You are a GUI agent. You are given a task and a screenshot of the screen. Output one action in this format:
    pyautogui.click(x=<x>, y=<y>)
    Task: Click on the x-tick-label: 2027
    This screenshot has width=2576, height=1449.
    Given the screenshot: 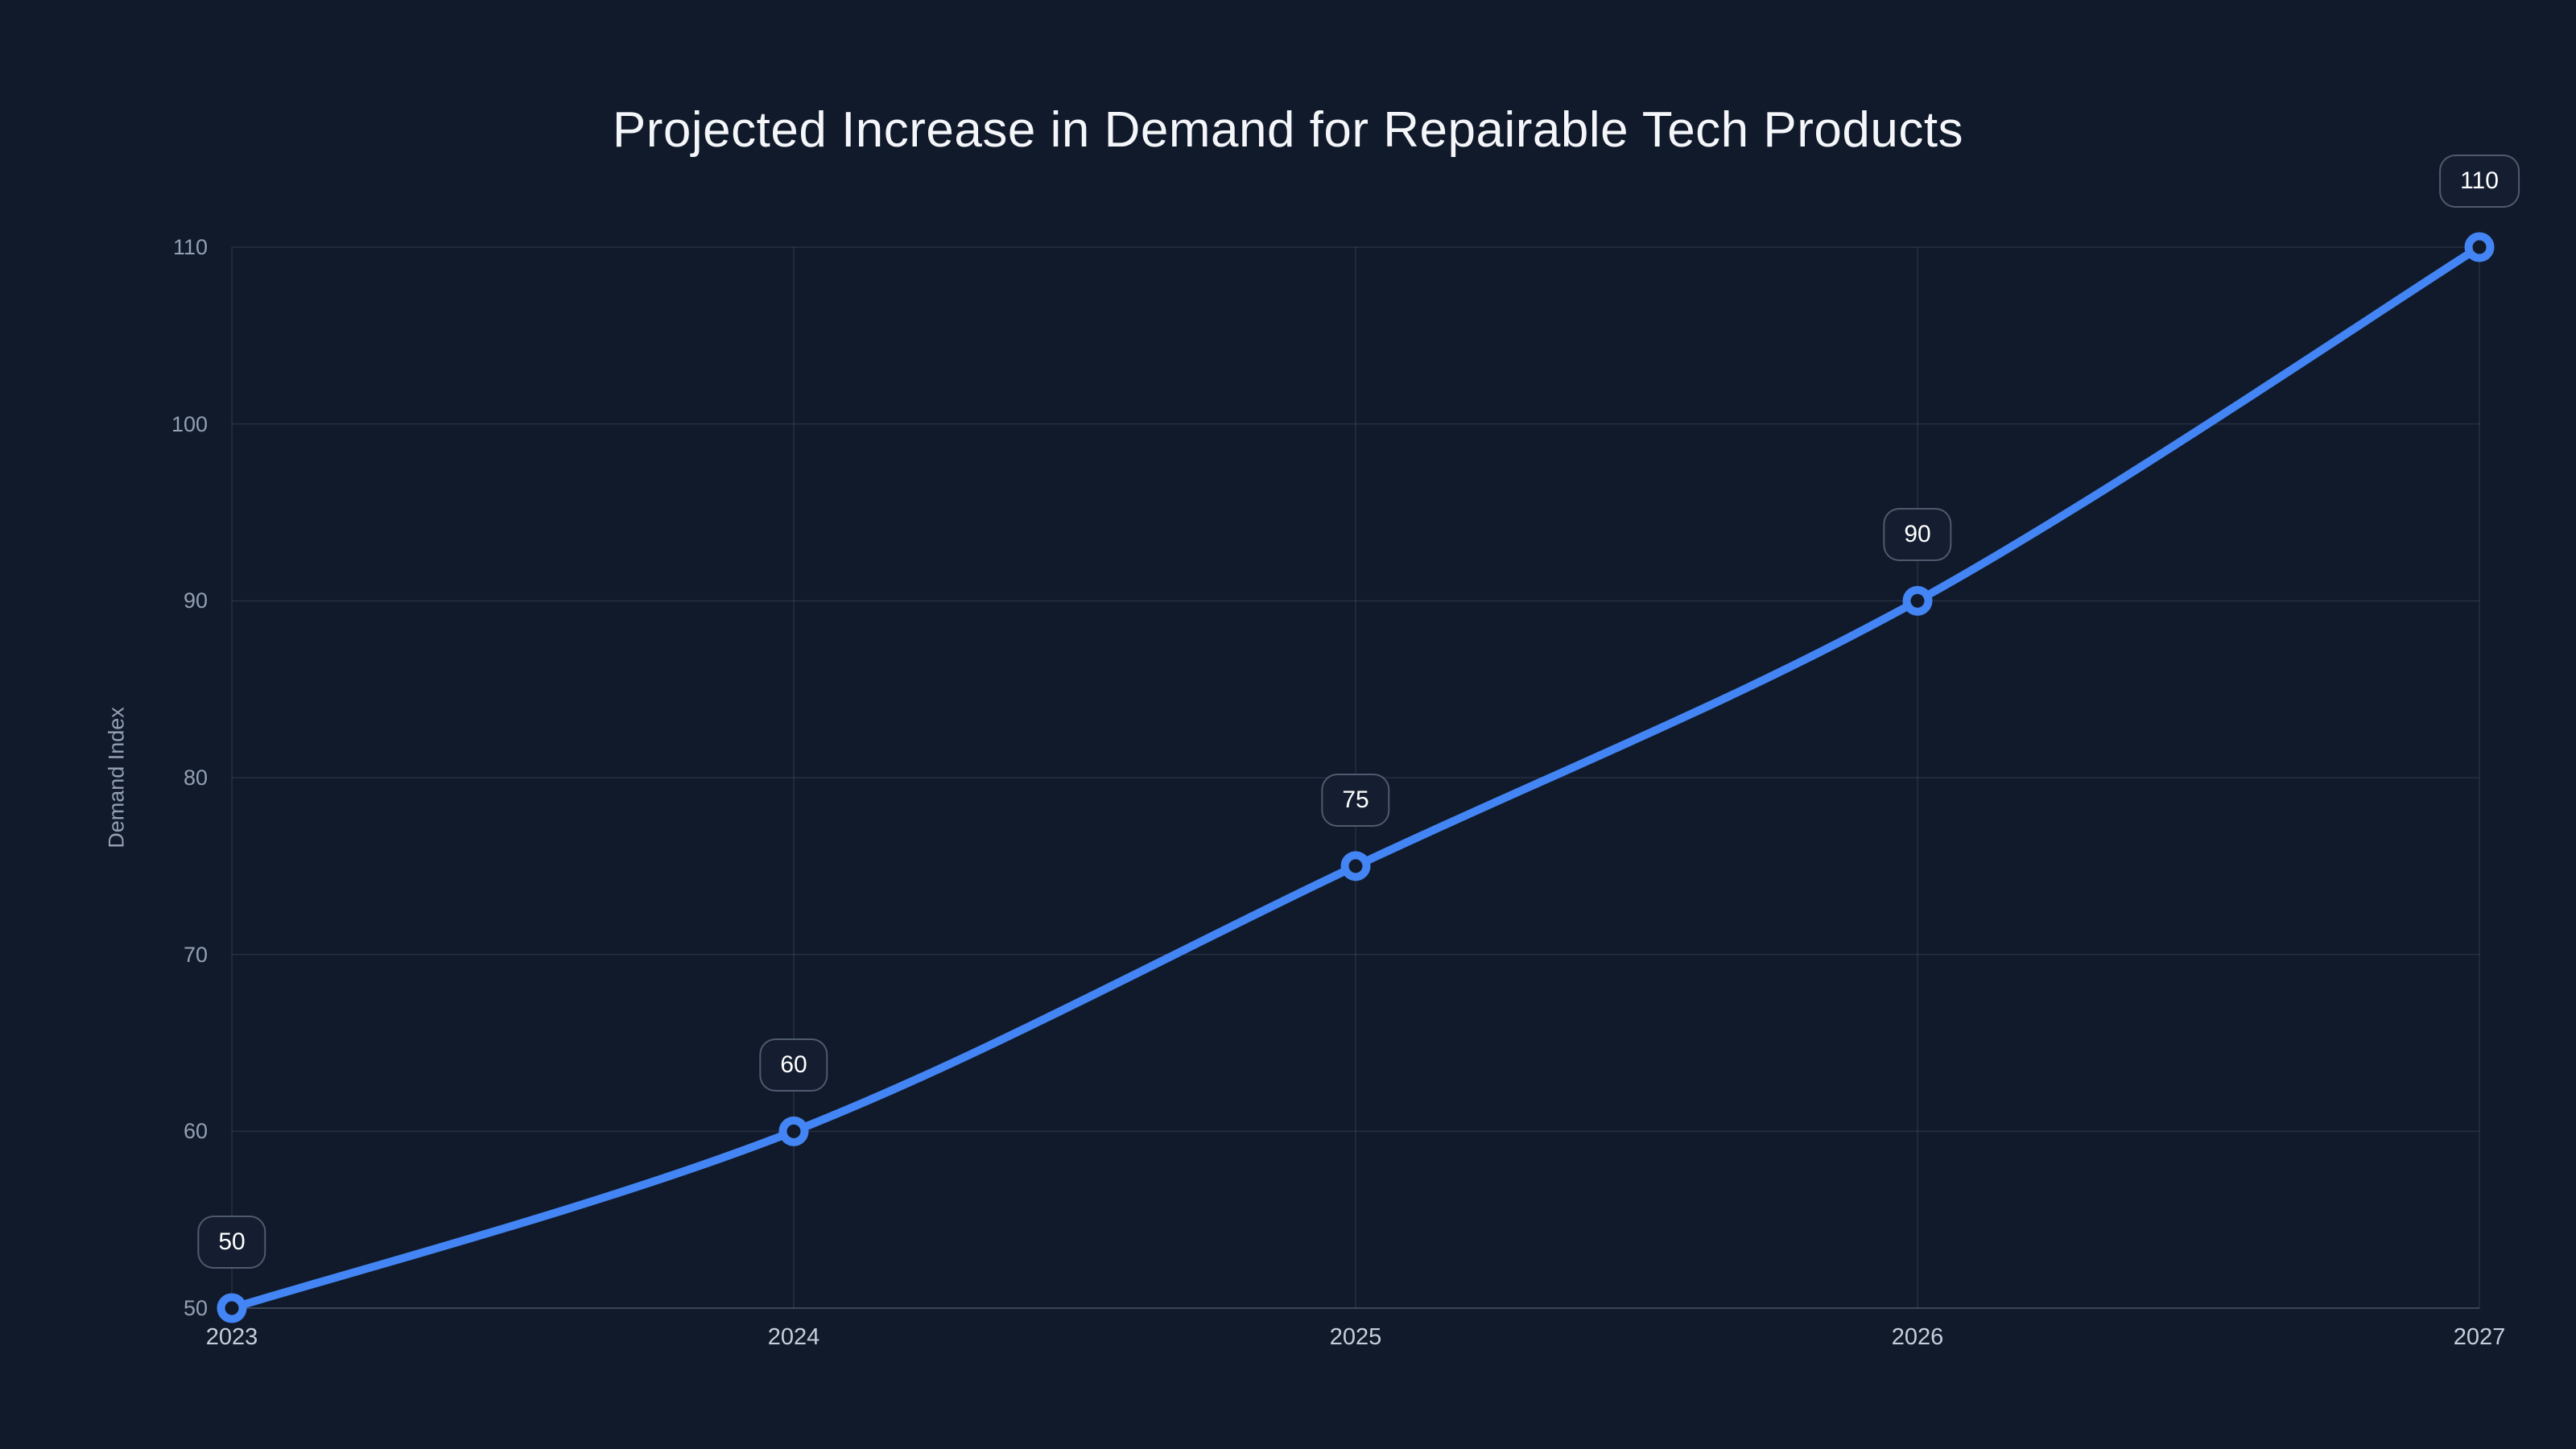 What is the action you would take?
    pyautogui.click(x=2479, y=1337)
    